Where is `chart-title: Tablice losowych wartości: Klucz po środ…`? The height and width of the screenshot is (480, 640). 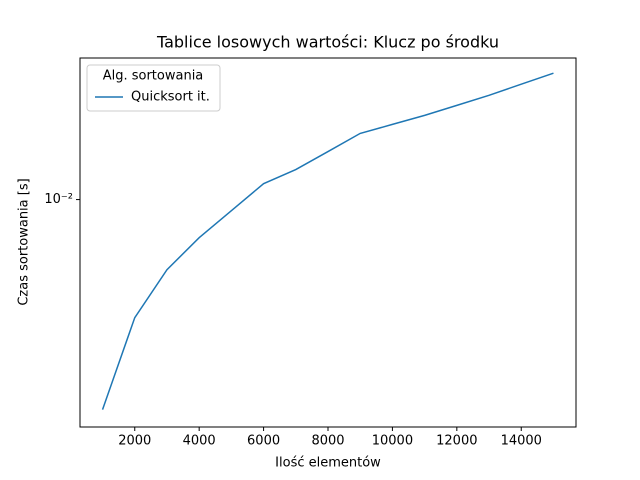 chart-title: Tablice losowych wartości: Klucz po środ… is located at coordinates (327, 42).